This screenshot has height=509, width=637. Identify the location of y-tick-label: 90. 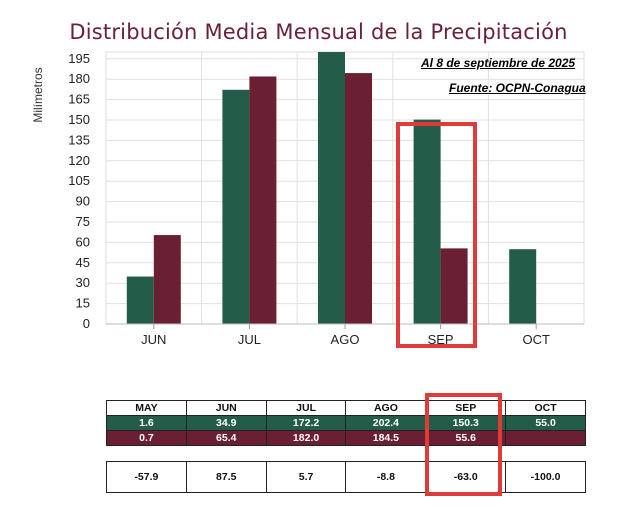
(83, 201).